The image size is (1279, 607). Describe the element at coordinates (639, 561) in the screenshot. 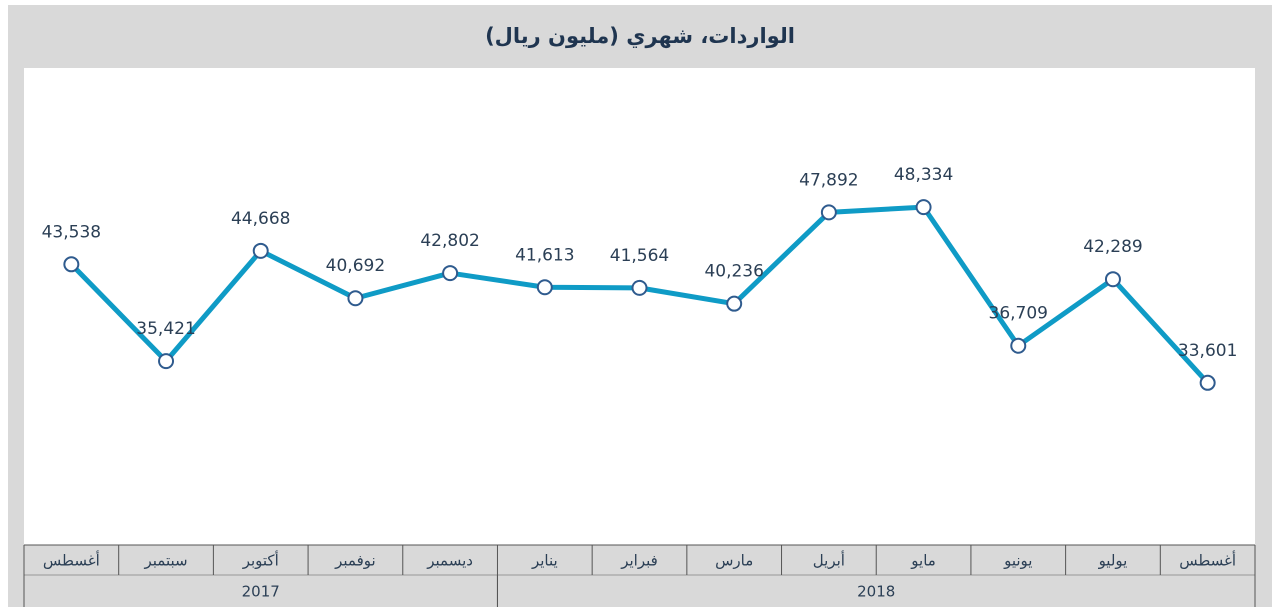

I see `x-tick-label: فبراير` at that location.